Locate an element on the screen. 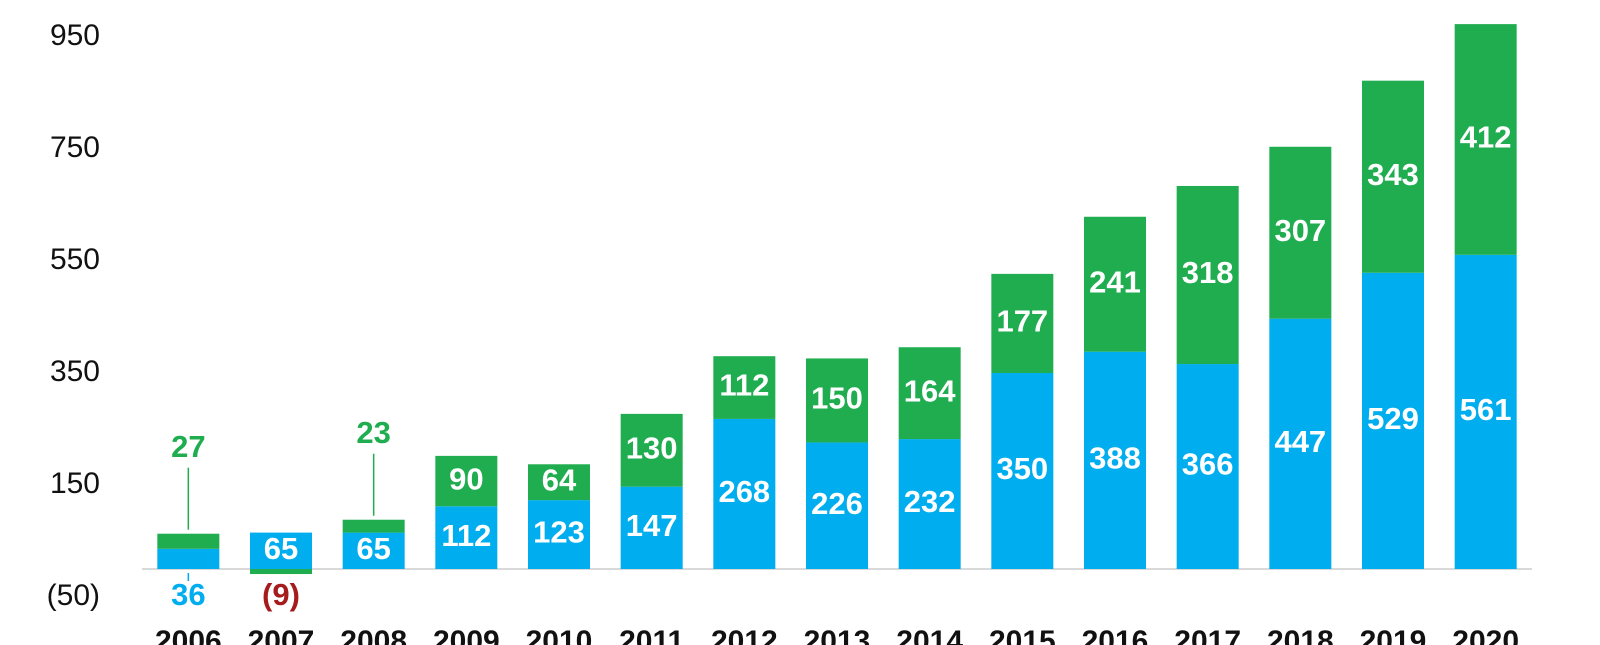 This screenshot has height=645, width=1600. y-tick-label: (50) is located at coordinates (73, 595).